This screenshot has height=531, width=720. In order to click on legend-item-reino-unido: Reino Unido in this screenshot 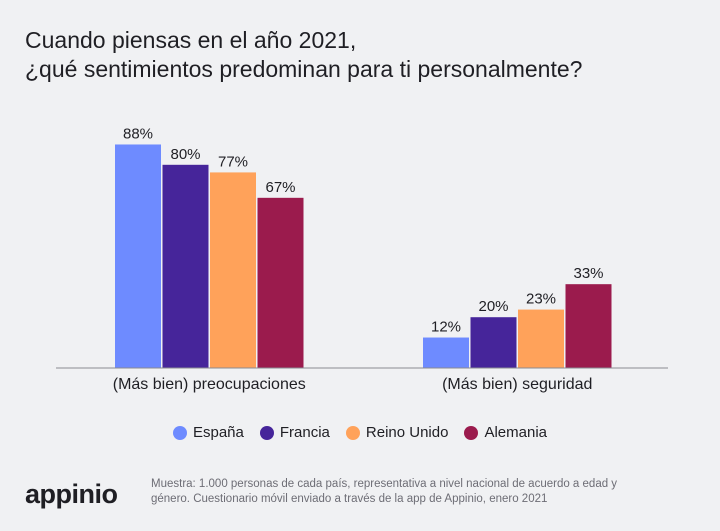, I will do `click(397, 432)`.